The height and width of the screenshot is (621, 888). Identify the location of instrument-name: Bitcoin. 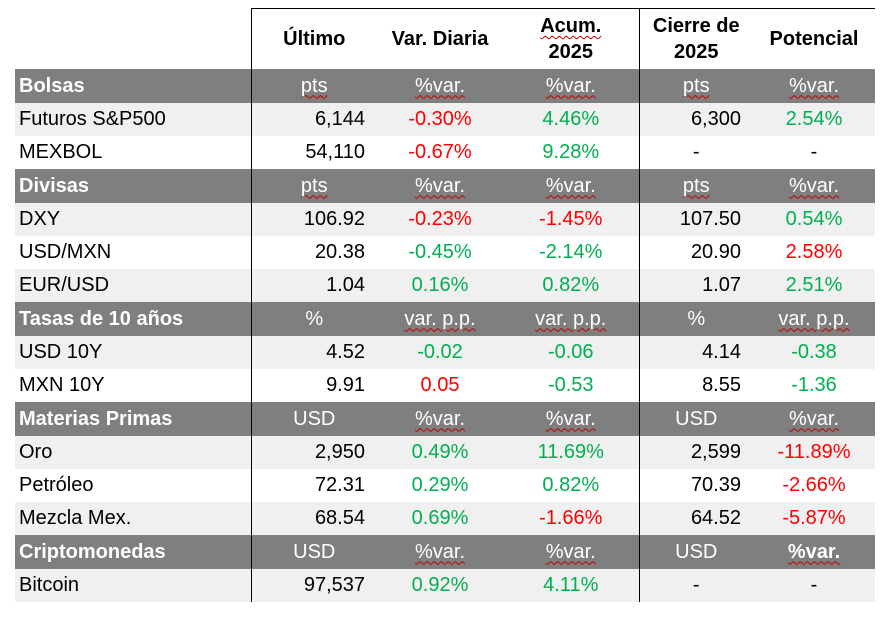
(133, 585).